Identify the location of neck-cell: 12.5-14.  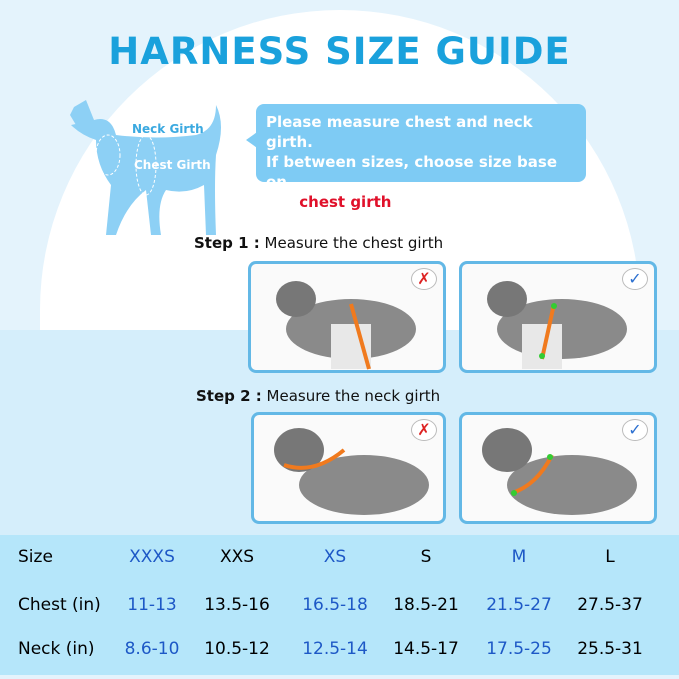
(335, 649).